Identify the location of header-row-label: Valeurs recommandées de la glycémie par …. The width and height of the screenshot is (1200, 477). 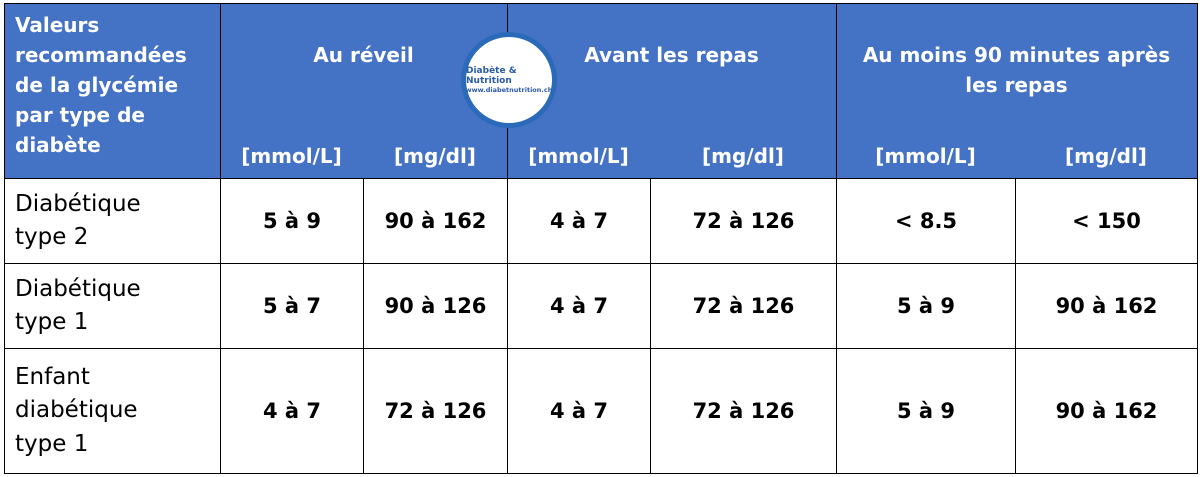
(101, 85).